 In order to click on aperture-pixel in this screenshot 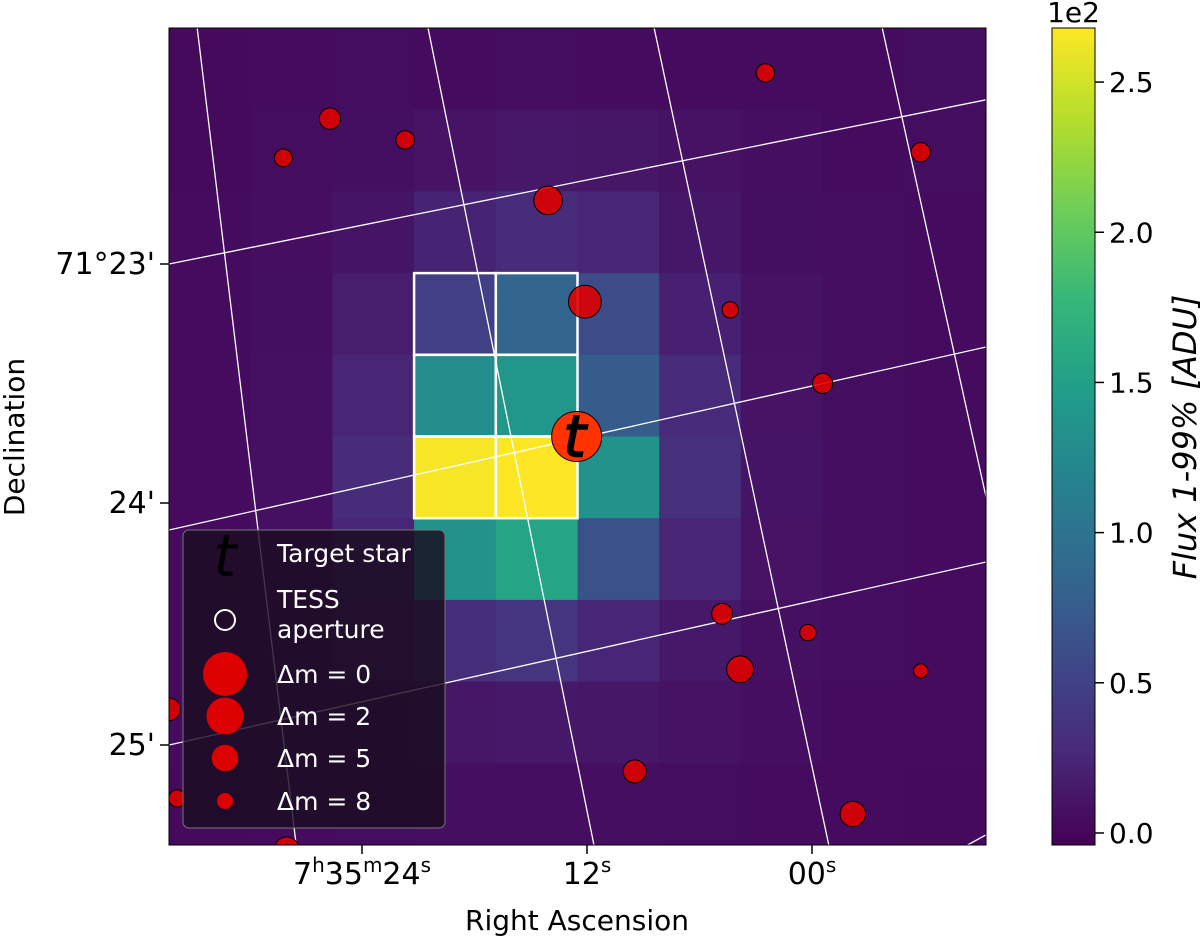, I will do `click(536, 477)`.